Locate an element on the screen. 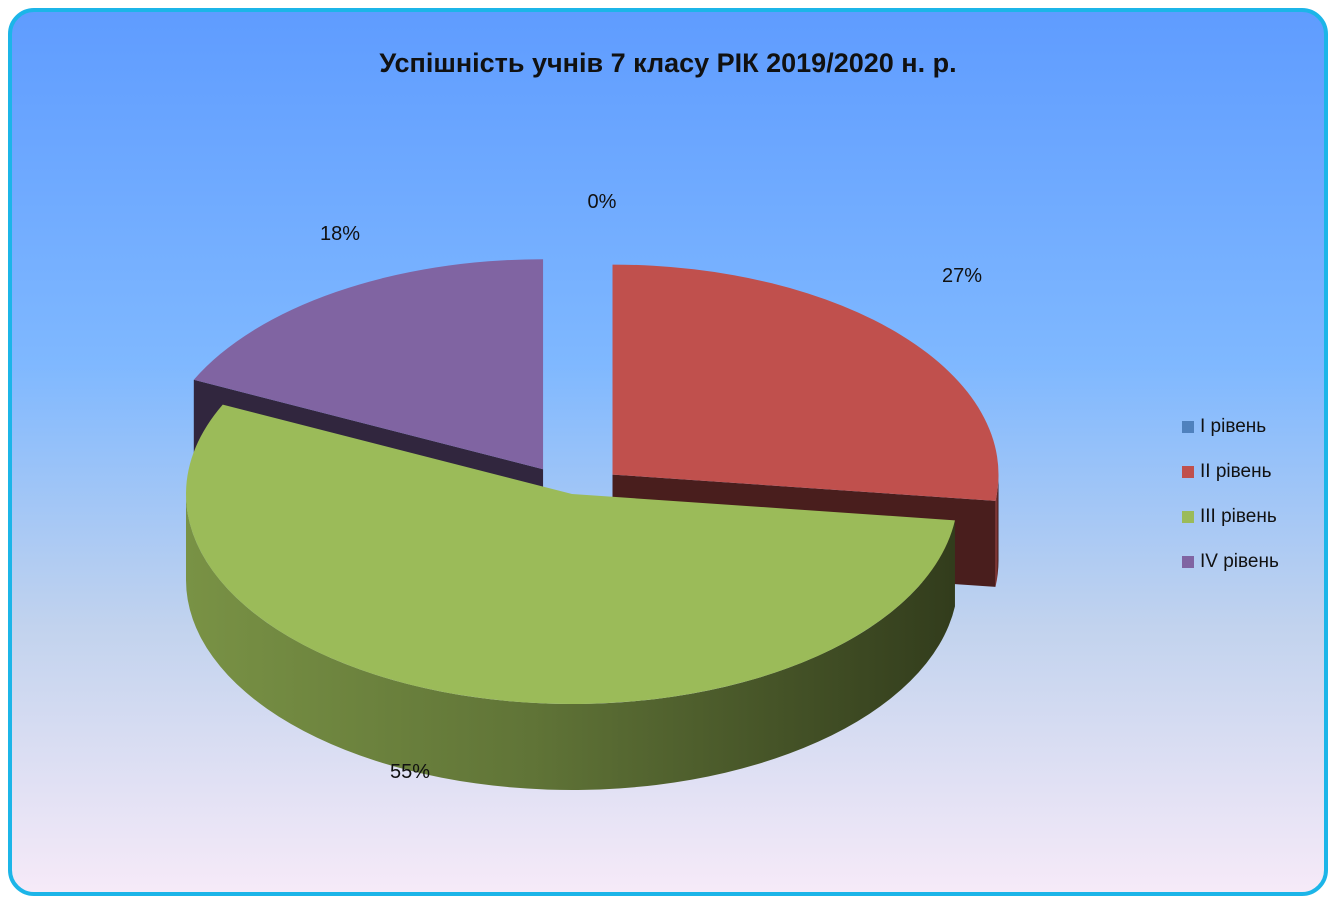 This screenshot has width=1336, height=904. legend-item-level-2: ІІ рівень is located at coordinates (1230, 472).